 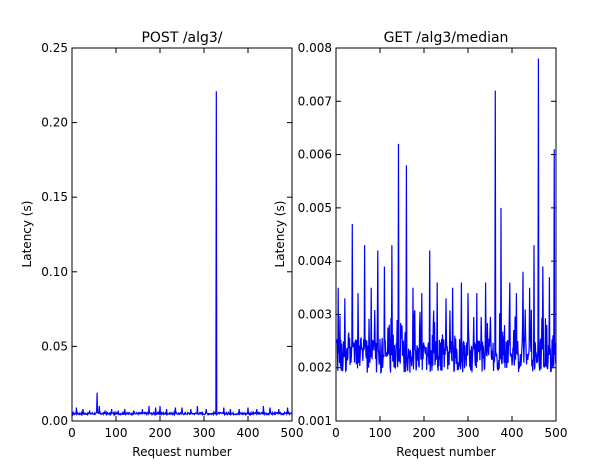 What do you see at coordinates (315, 48) in the screenshot?
I see `y-tick-label: 0.008` at bounding box center [315, 48].